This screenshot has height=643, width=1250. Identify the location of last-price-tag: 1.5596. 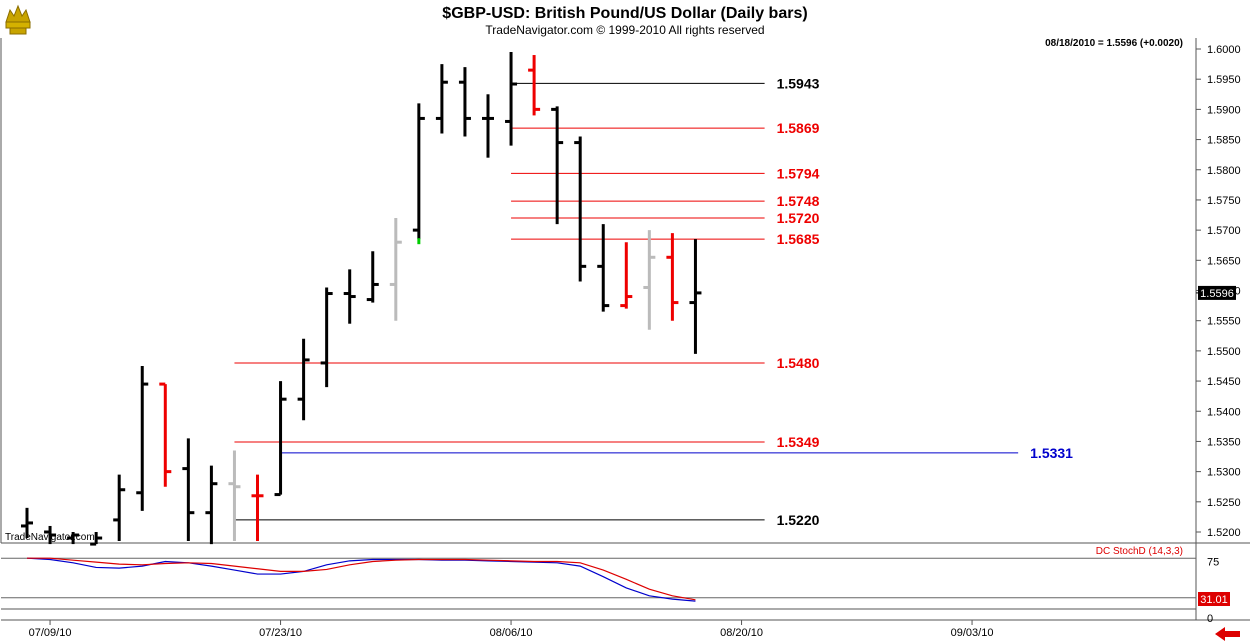
(1216, 292).